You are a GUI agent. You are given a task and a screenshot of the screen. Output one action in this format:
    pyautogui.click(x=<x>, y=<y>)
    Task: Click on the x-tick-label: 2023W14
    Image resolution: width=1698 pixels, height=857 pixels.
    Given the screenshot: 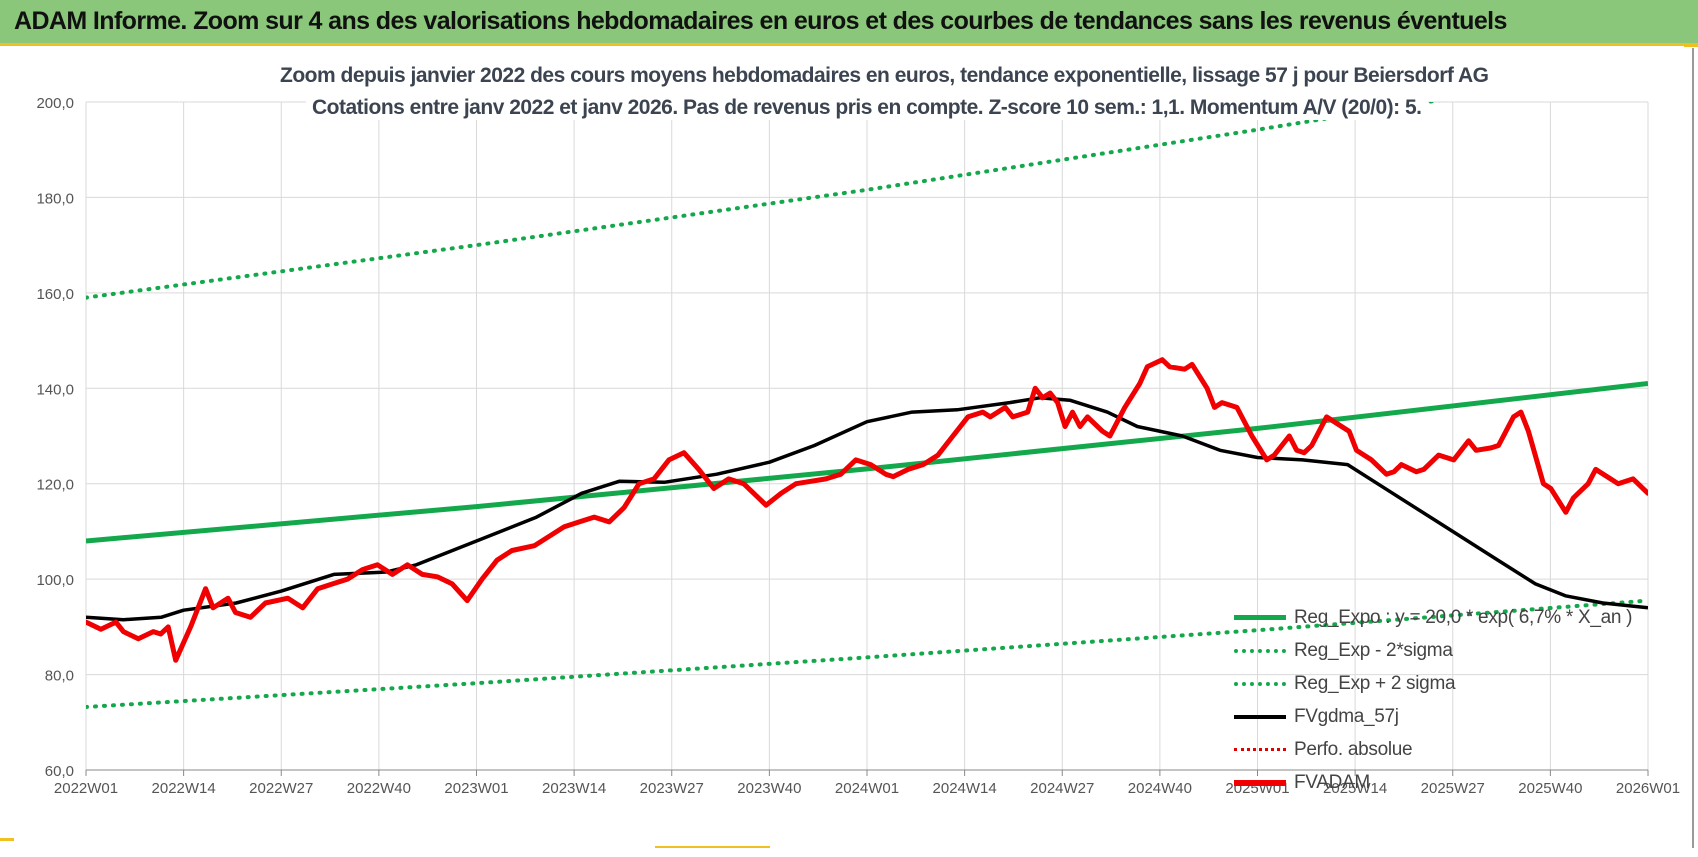 What is the action you would take?
    pyautogui.click(x=574, y=788)
    